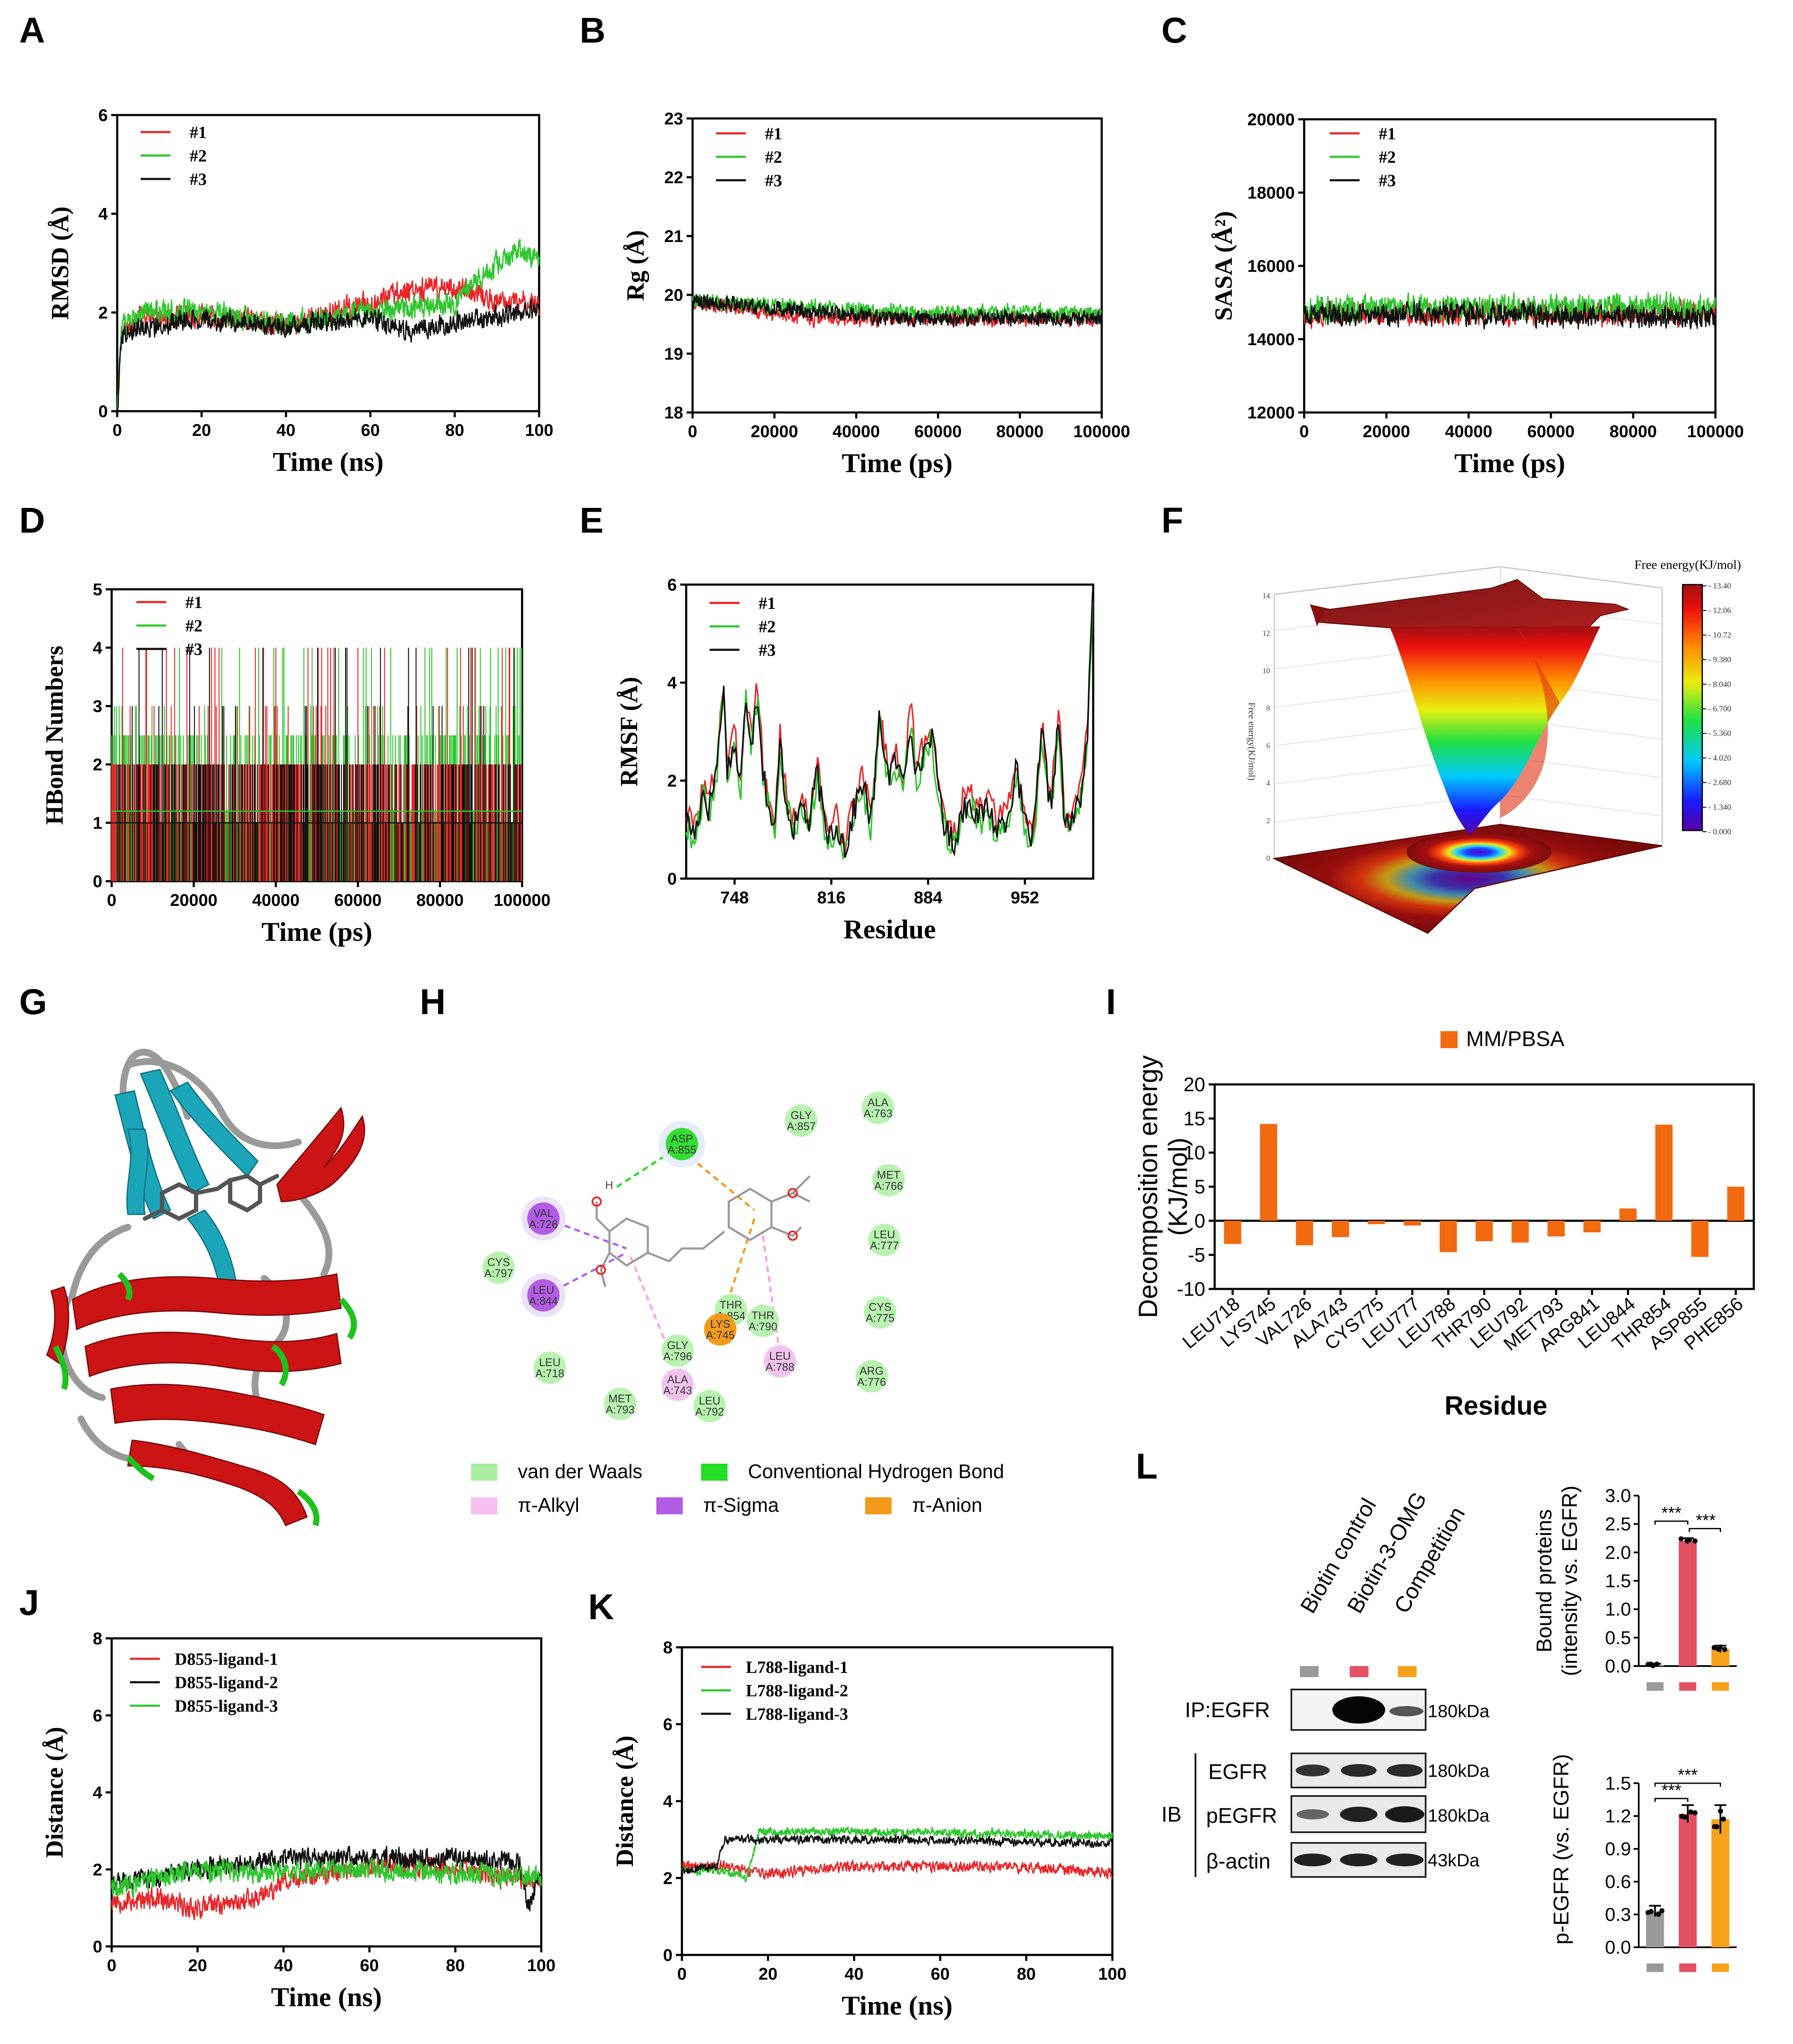 The width and height of the screenshot is (1793, 2044). What do you see at coordinates (29, 1603) in the screenshot?
I see `panel-label-j: J` at bounding box center [29, 1603].